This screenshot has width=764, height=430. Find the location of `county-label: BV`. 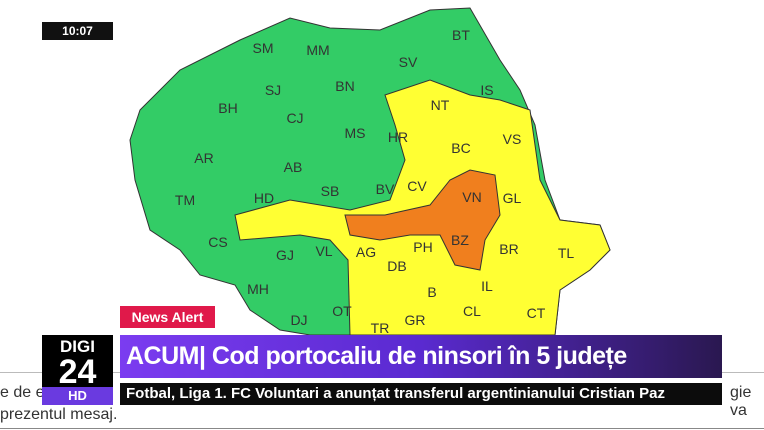

county-label: BV is located at coordinates (385, 189).